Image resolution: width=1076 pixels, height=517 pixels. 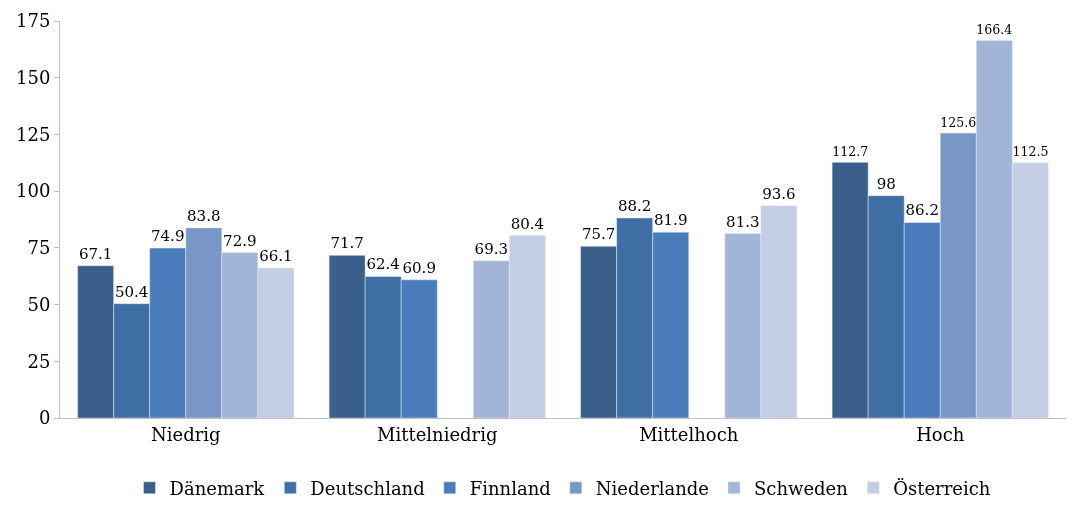 What do you see at coordinates (510, 488) in the screenshot?
I see `legend-label: Finnland` at bounding box center [510, 488].